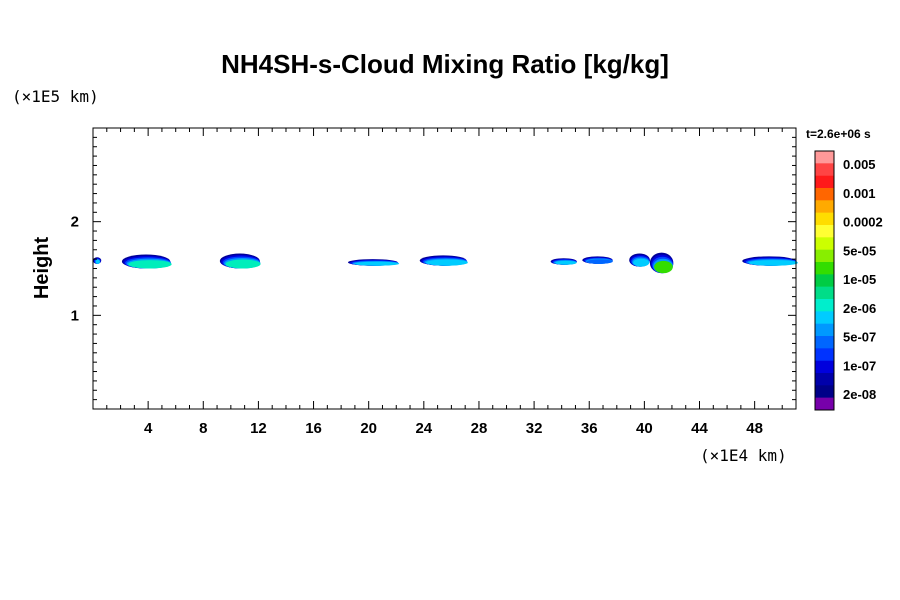  I want to click on colorbar-label: 2e-06, so click(859, 308).